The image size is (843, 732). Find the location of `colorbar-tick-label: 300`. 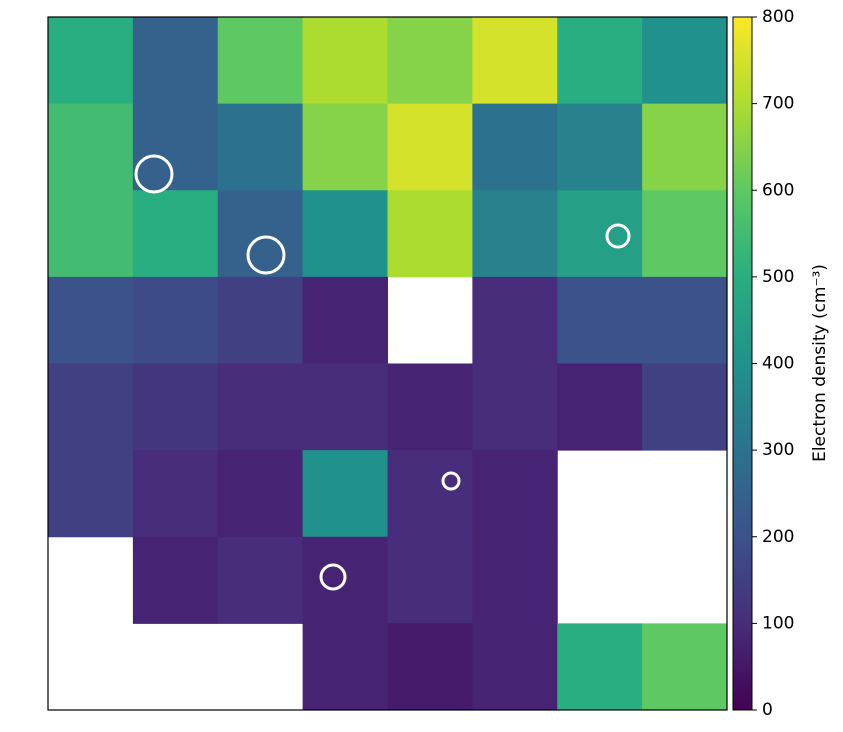

colorbar-tick-label: 300 is located at coordinates (778, 450).